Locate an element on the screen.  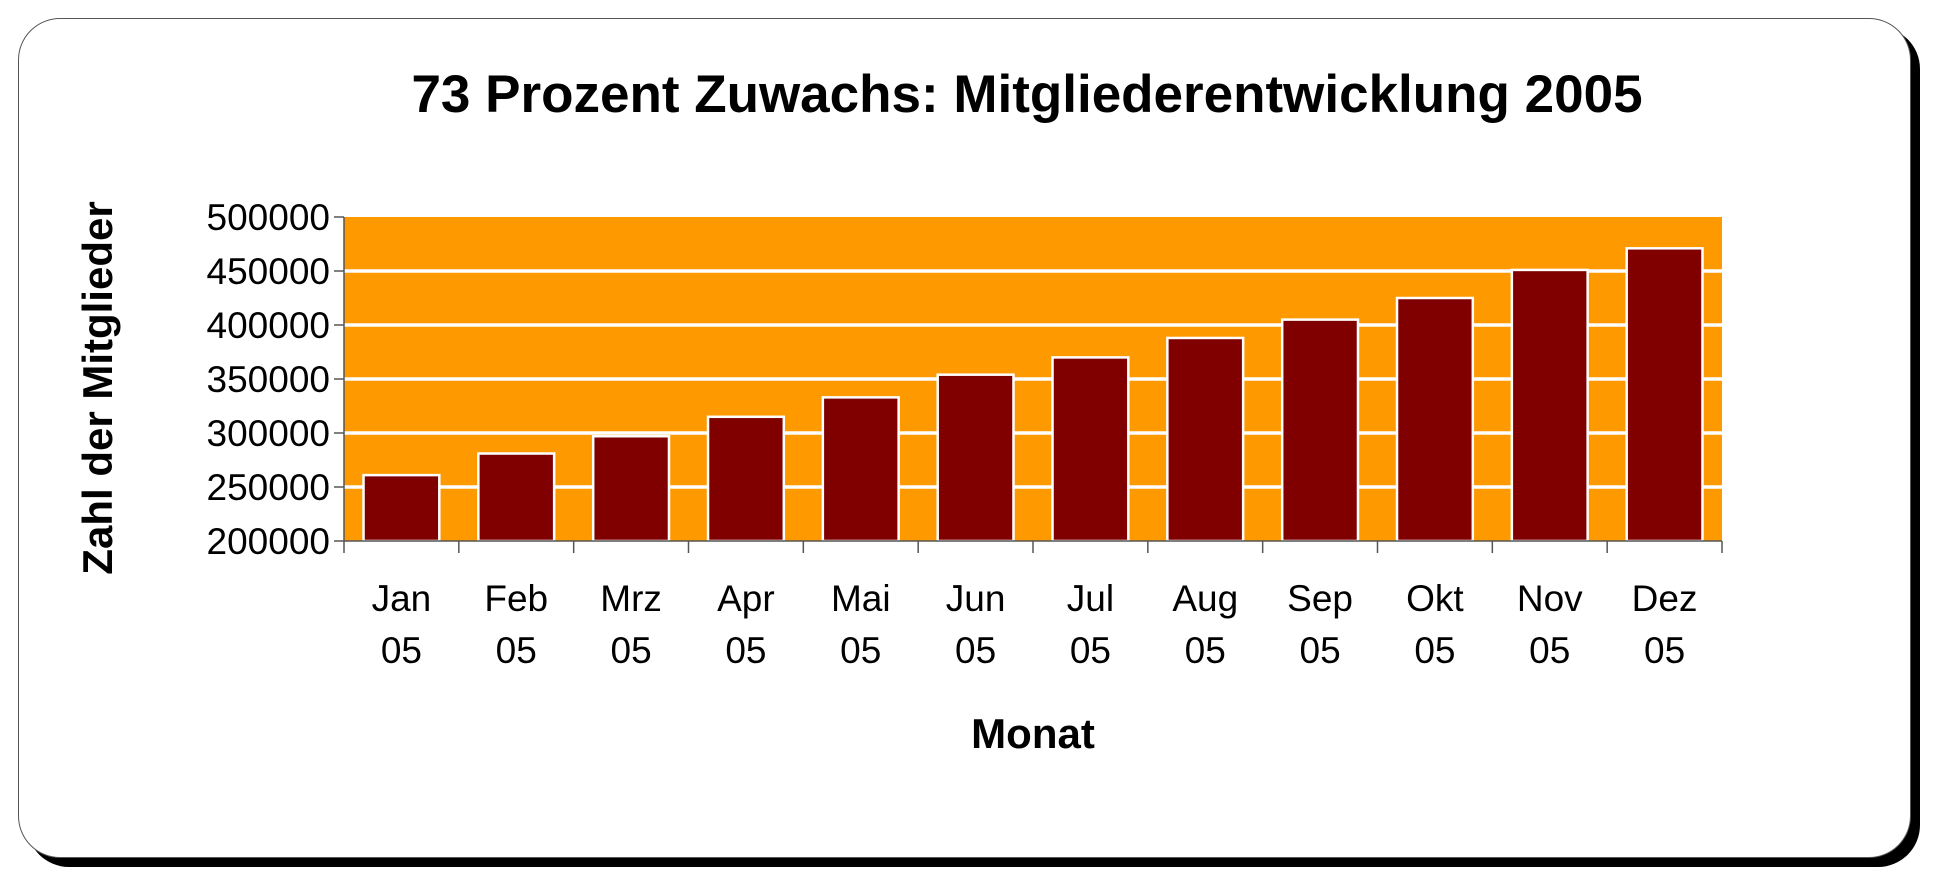
y-tick-label-3: 350000 is located at coordinates (268, 379).